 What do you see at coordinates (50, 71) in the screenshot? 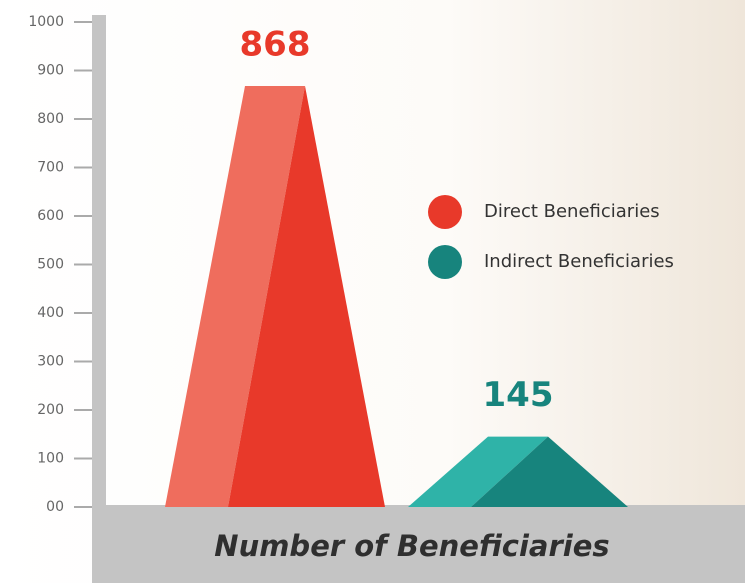
I see `y-tick-label: 900` at bounding box center [50, 71].